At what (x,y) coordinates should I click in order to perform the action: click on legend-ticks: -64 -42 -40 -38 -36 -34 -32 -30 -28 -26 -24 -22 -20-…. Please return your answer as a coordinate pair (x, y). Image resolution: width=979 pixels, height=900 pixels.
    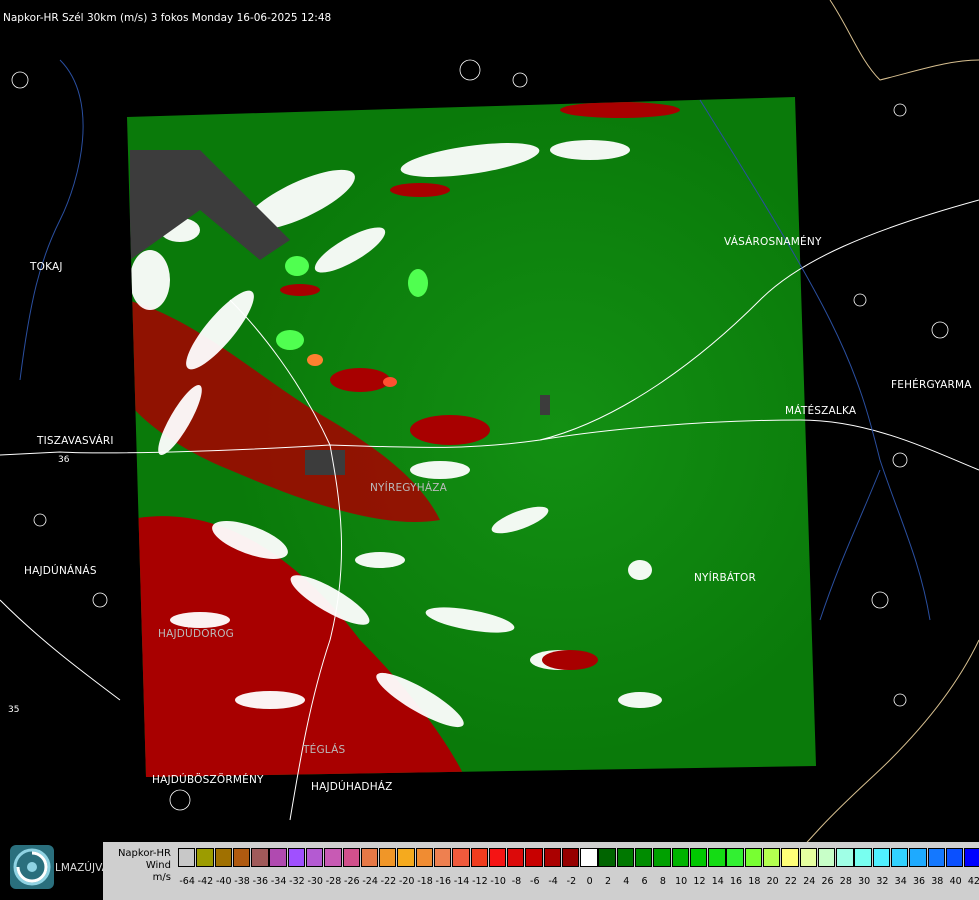
    Looking at the image, I should click on (578, 881).